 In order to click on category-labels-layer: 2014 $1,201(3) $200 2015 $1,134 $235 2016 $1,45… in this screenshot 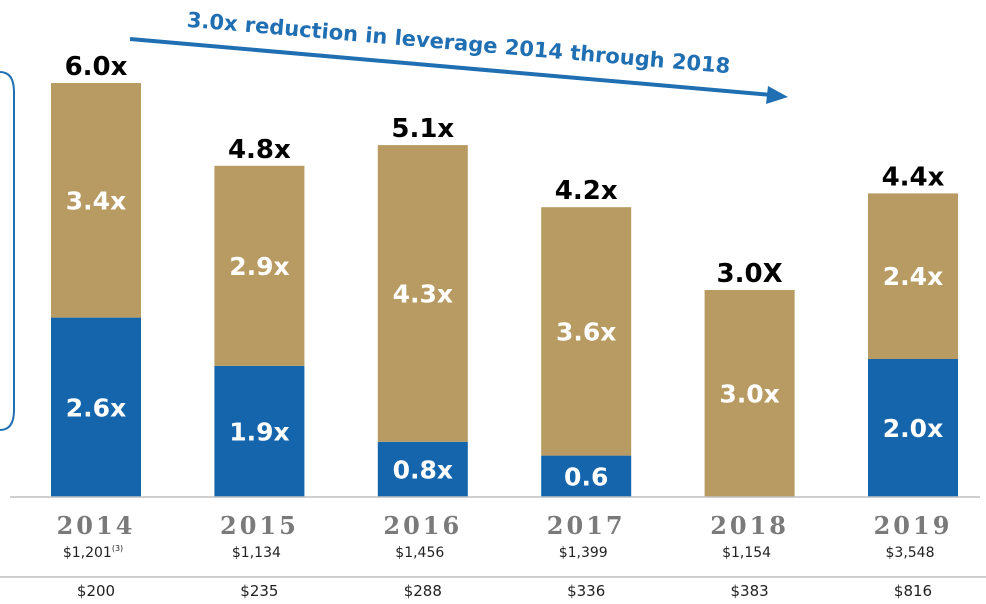, I will do `click(505, 555)`.